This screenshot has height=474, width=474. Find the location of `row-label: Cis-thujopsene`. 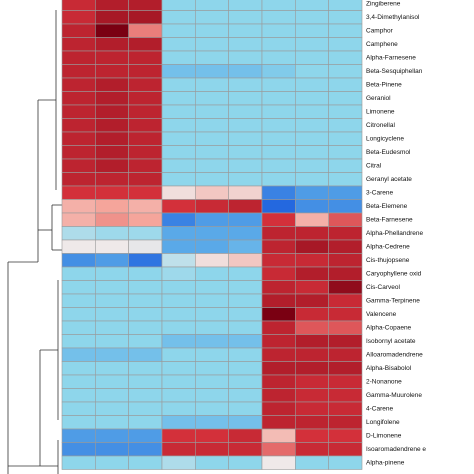

row-label: Cis-thujopsene is located at coordinates (388, 260).